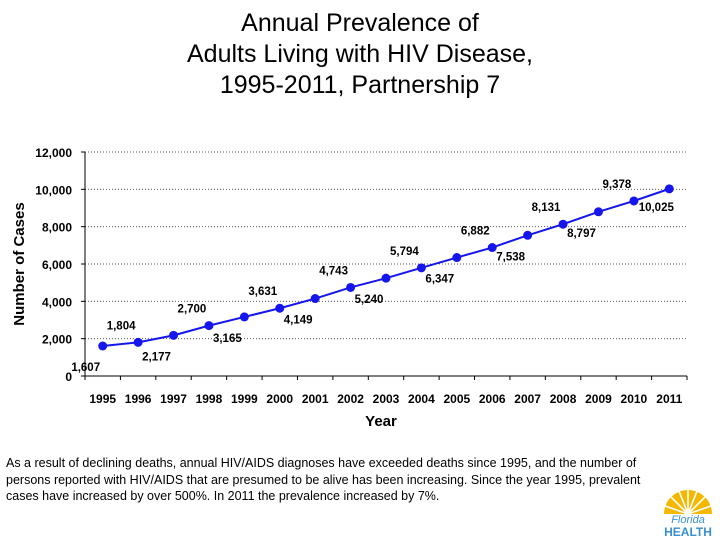 This screenshot has height=540, width=720. Describe the element at coordinates (68, 377) in the screenshot. I see `y-tick-label: 0` at that location.